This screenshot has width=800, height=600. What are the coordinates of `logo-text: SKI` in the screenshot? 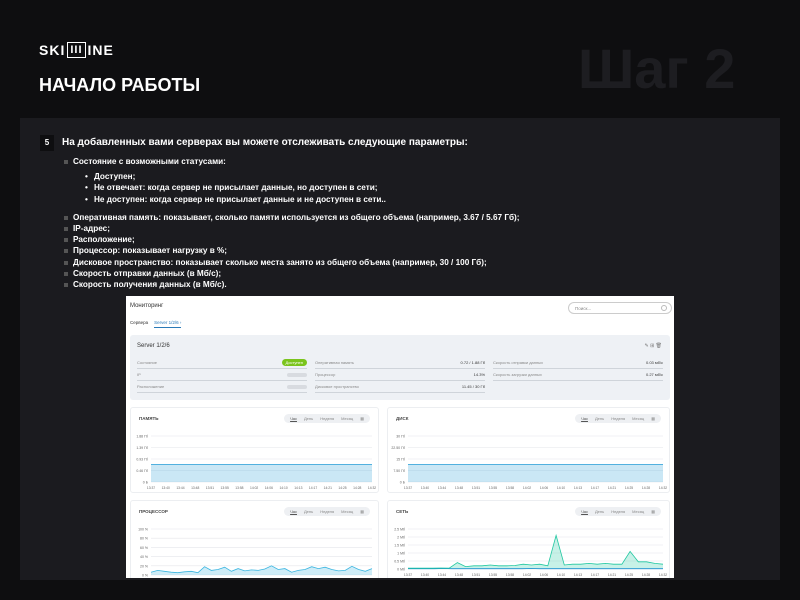 It's located at (52, 50).